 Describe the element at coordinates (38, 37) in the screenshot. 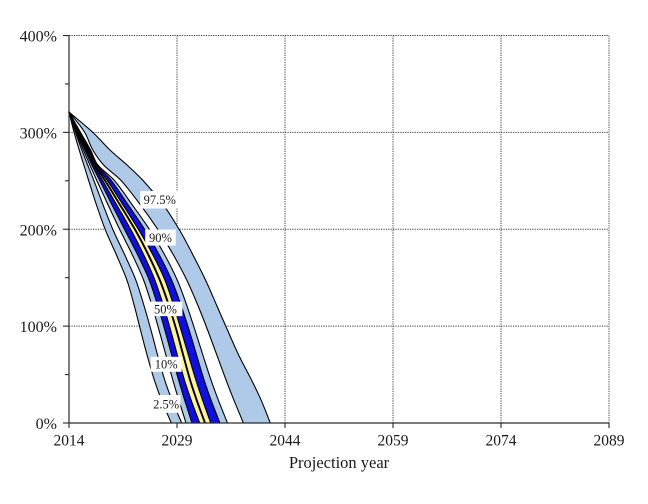

I see `y-tick-label: 400%` at that location.